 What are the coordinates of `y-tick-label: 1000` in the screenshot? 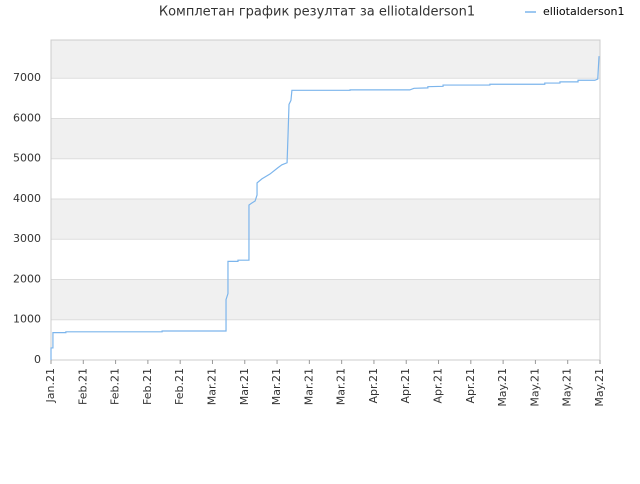 It's located at (27, 319).